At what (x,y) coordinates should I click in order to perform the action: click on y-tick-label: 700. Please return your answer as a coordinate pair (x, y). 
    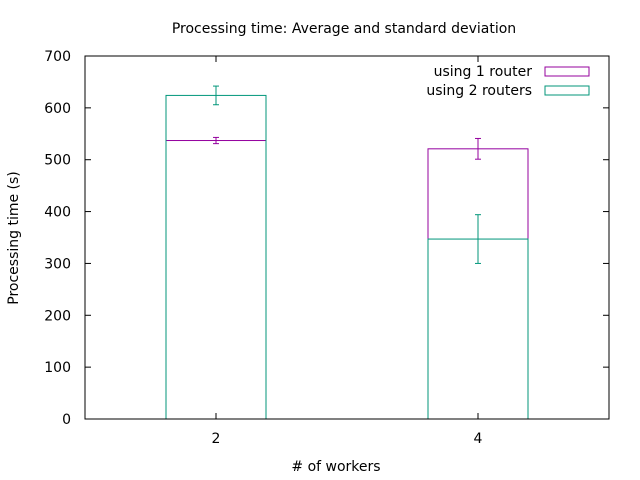
    Looking at the image, I should click on (57, 57).